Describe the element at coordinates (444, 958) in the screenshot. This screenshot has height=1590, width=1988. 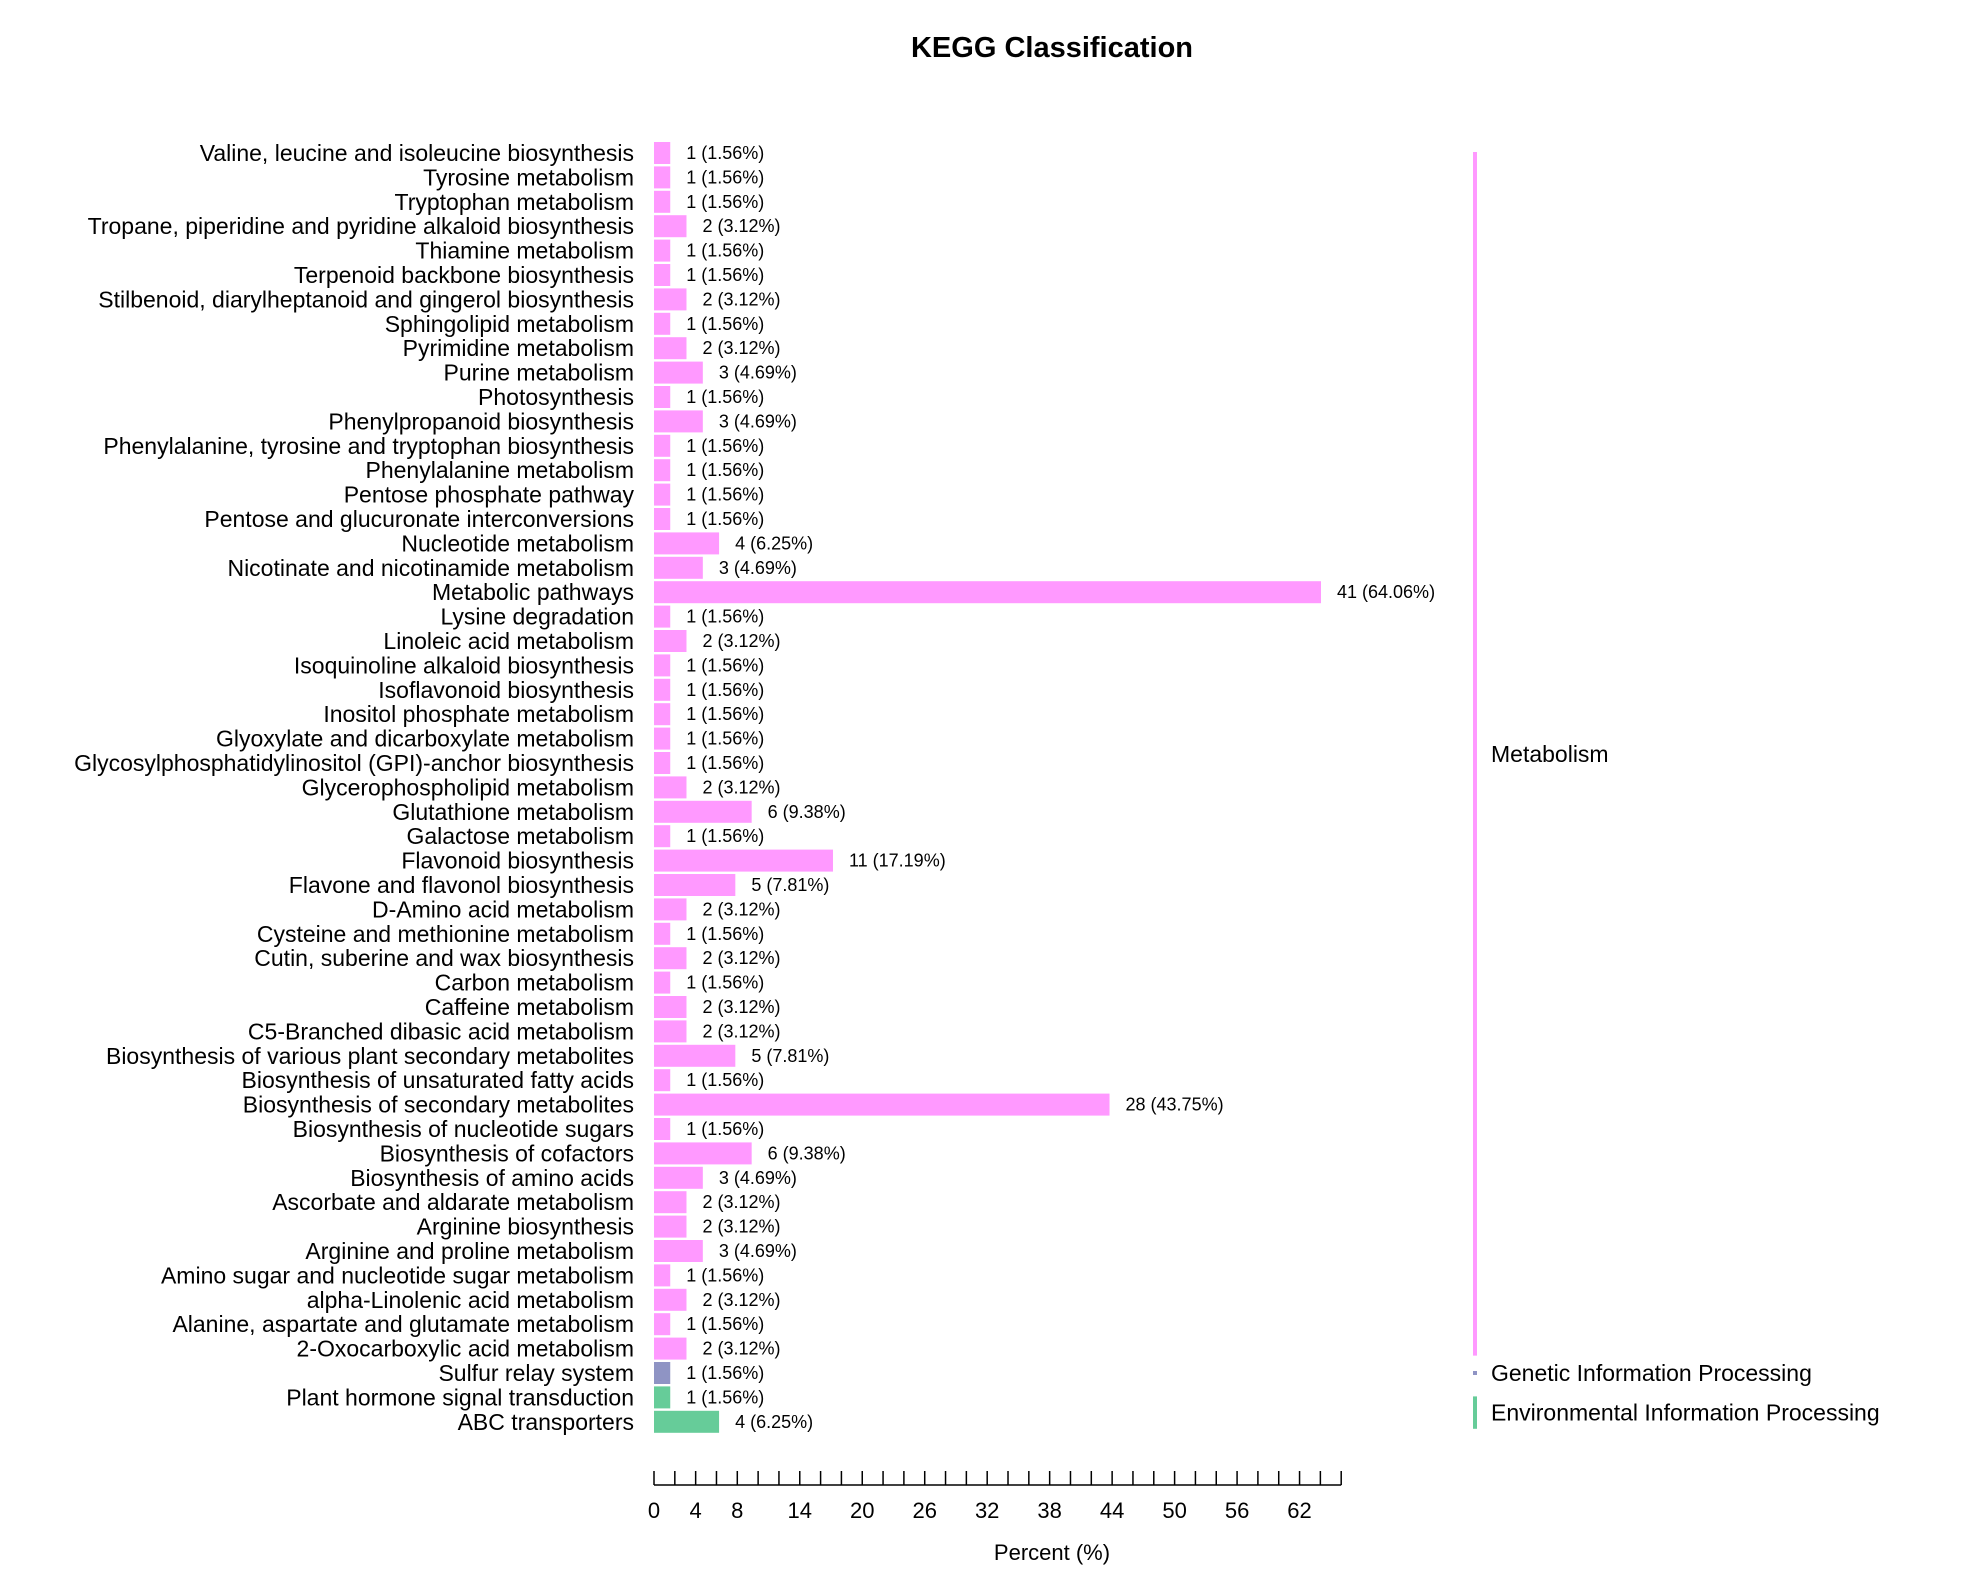
I see `category-label: Cutin, suberine and wax biosynthesis` at that location.